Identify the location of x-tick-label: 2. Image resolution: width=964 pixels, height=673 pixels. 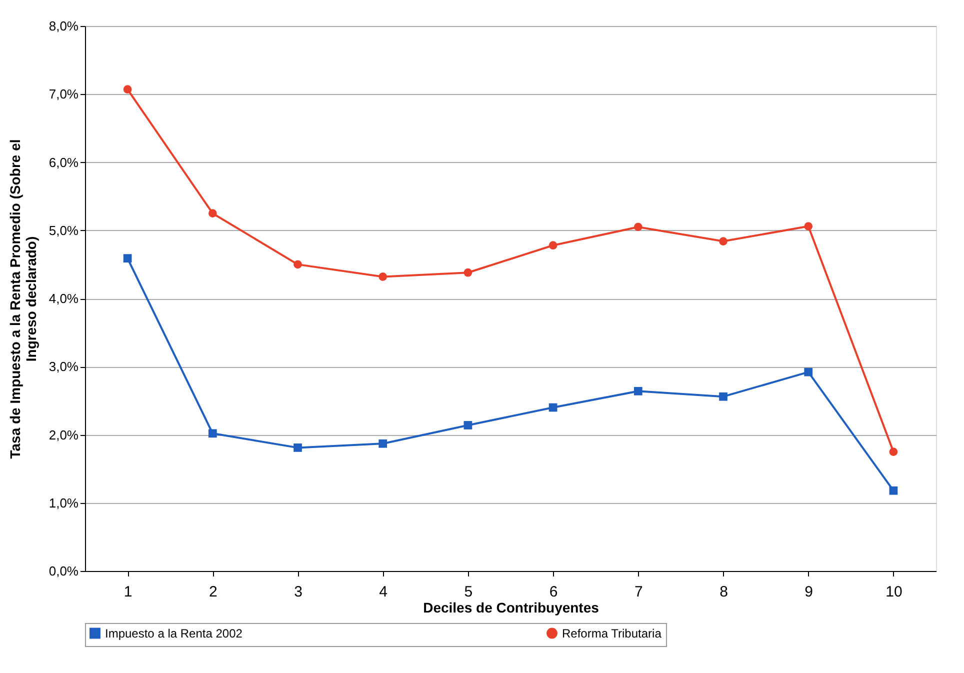
(213, 592).